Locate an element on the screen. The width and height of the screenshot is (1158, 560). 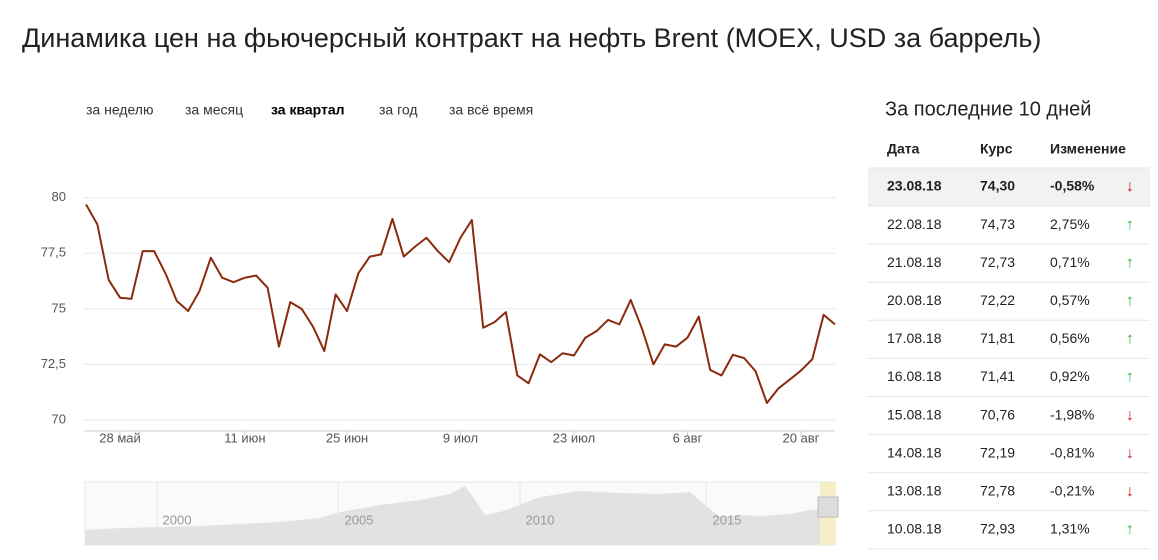
table-header: Курс is located at coordinates (996, 149).